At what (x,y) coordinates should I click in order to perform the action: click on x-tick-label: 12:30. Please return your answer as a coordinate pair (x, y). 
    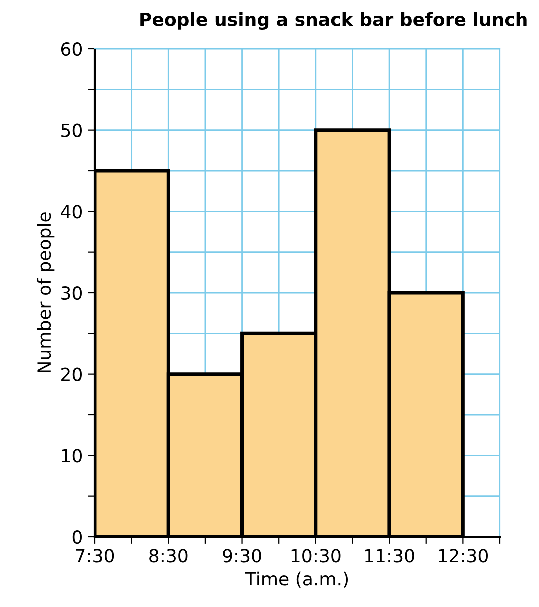
    Looking at the image, I should click on (463, 556).